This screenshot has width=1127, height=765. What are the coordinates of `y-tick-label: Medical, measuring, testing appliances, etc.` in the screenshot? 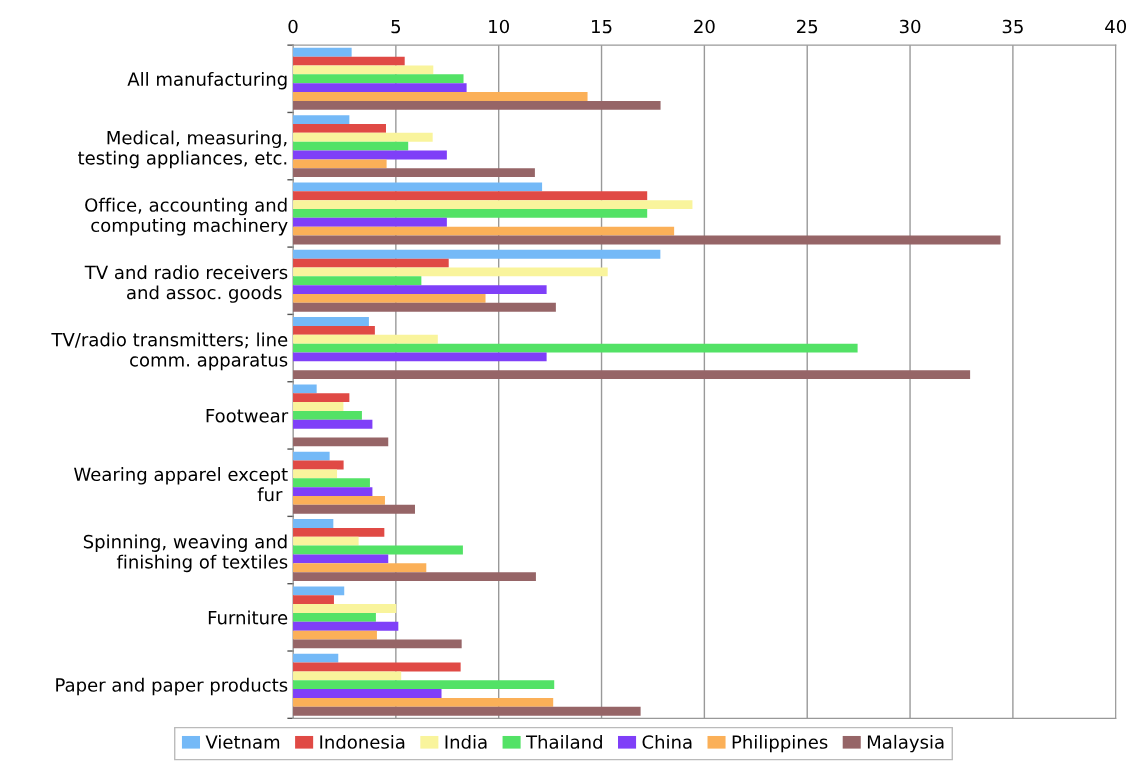 It's located at (182, 149).